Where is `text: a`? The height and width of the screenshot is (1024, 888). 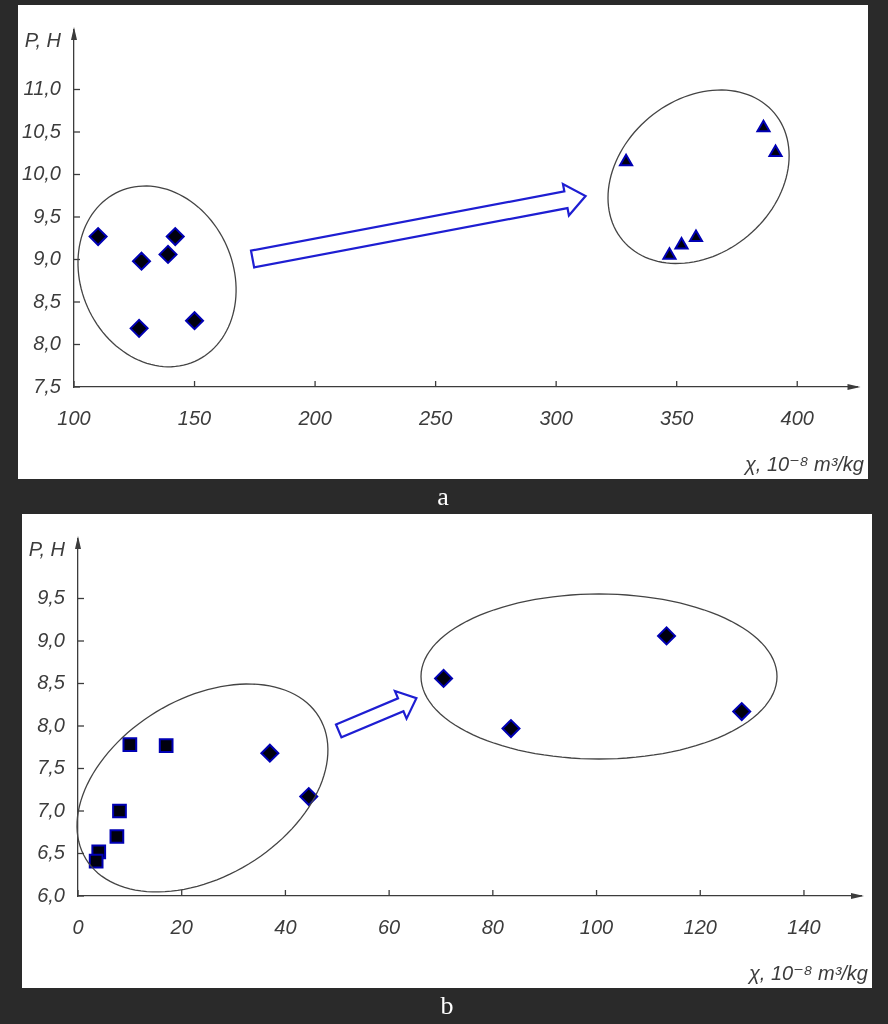 text: a is located at coordinates (443, 497).